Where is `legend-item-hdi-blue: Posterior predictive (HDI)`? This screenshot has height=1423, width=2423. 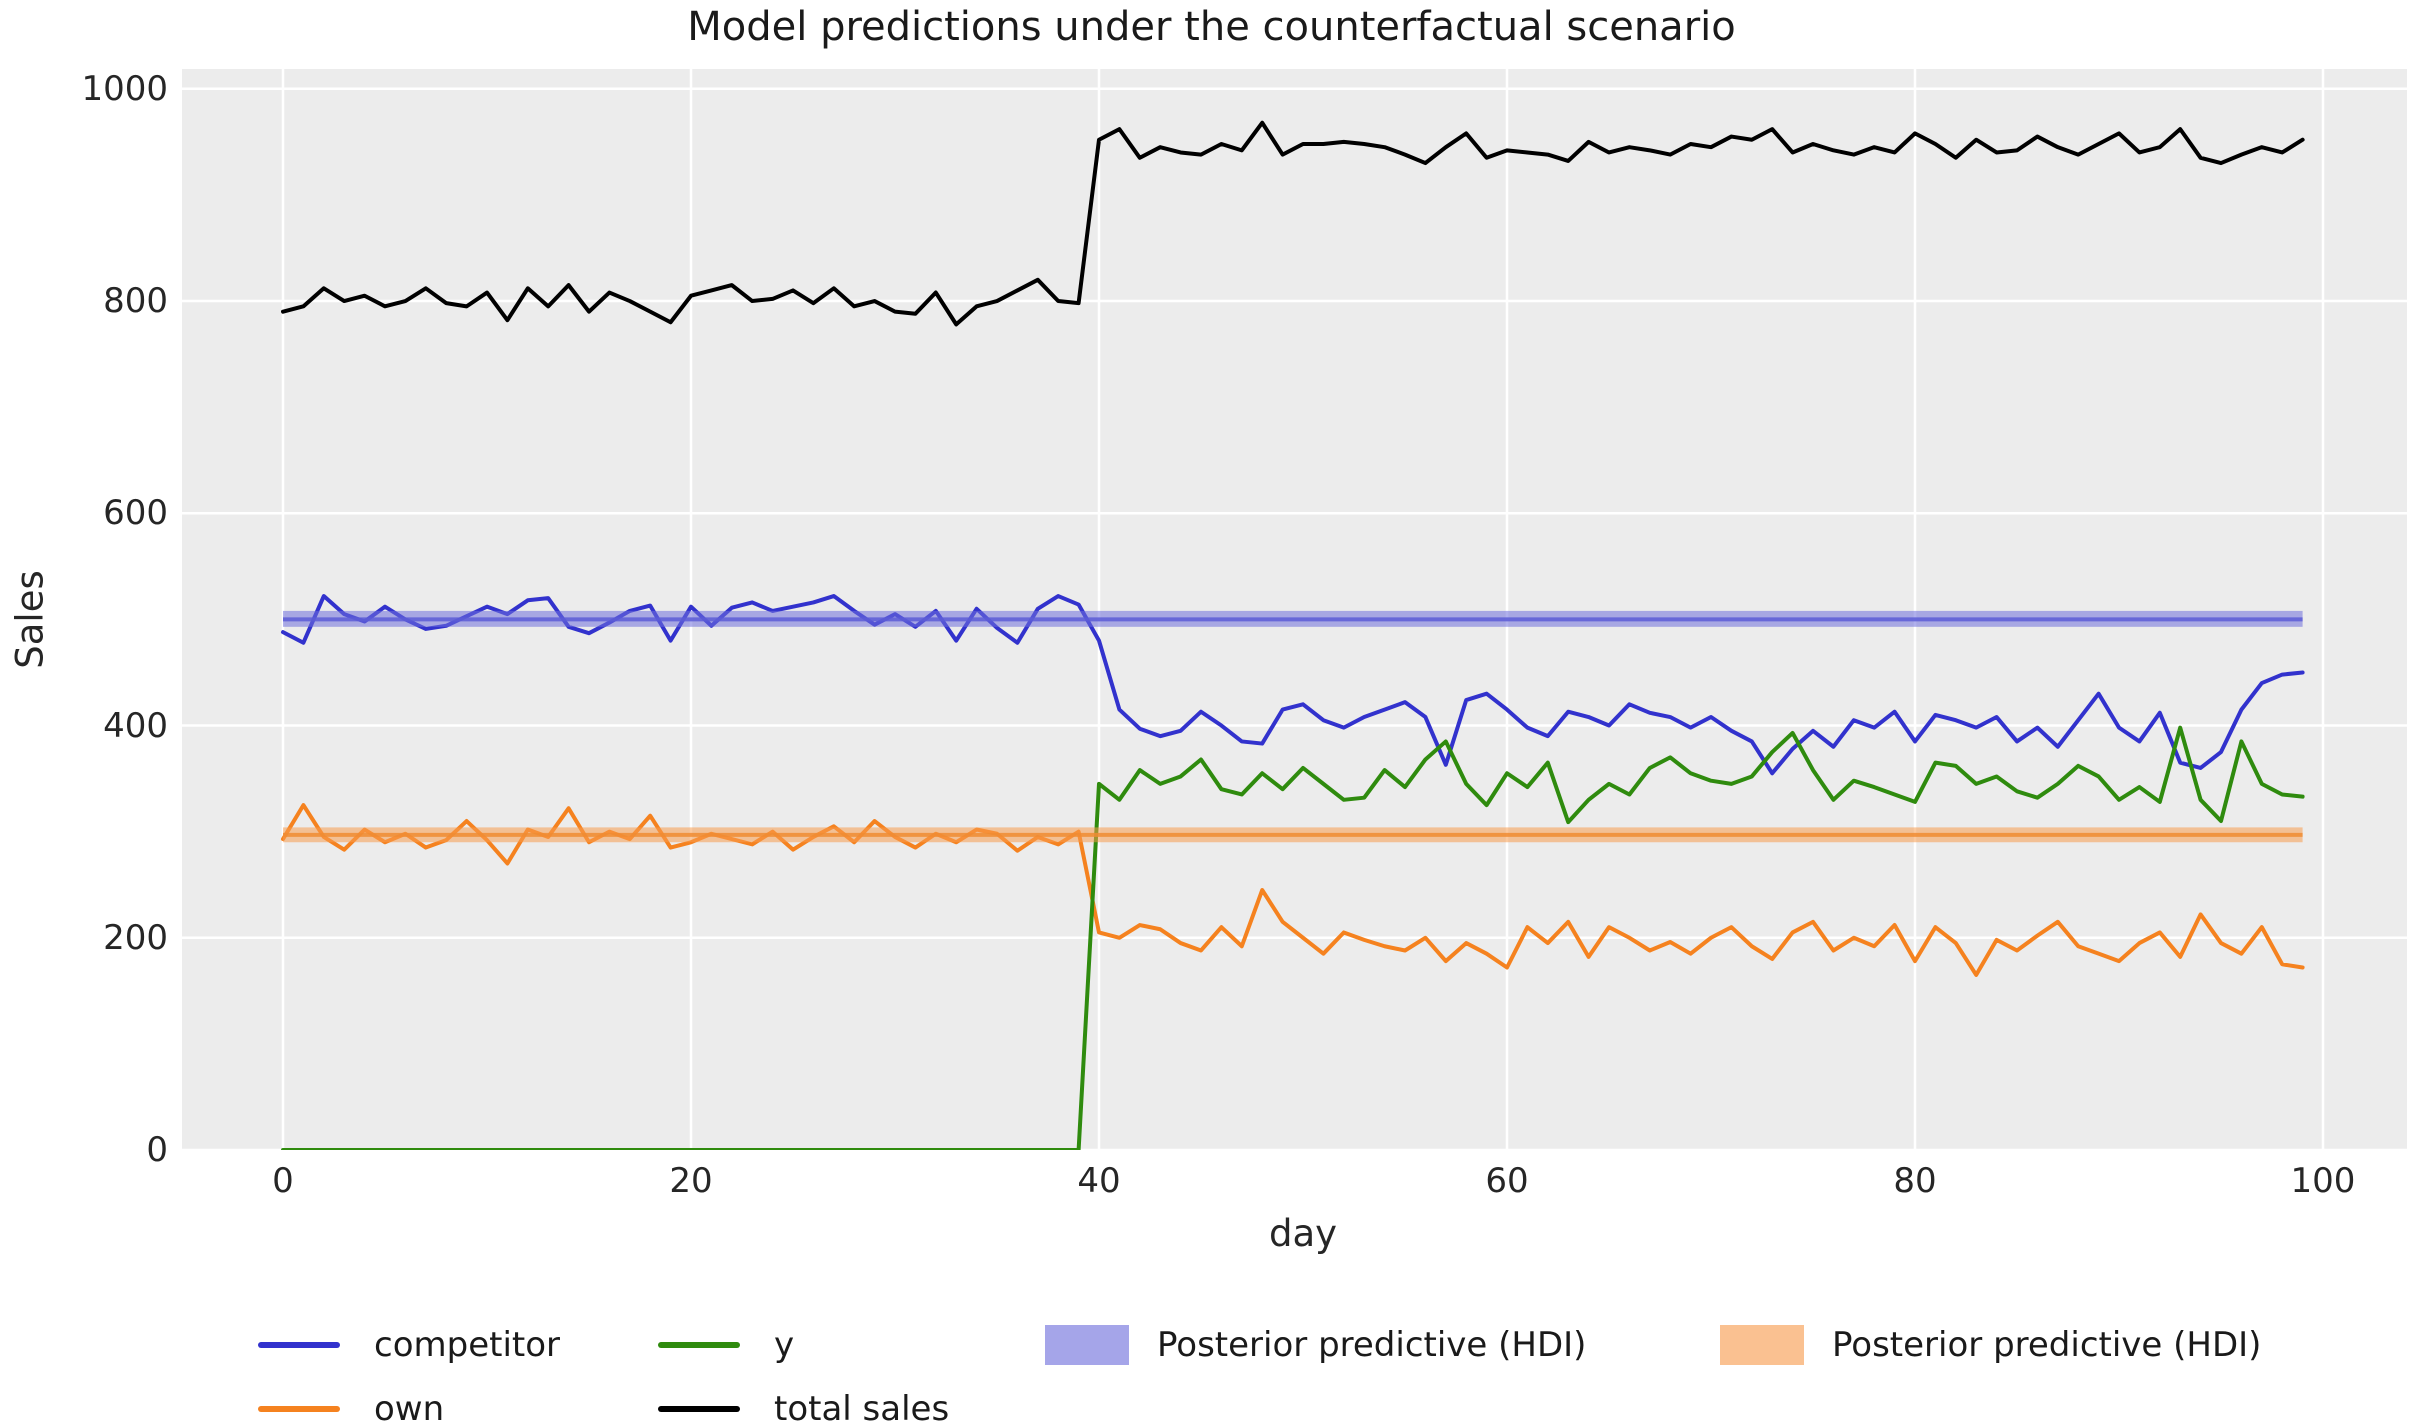
legend-item-hdi-blue: Posterior predictive (HDI) is located at coordinates (1315, 1345).